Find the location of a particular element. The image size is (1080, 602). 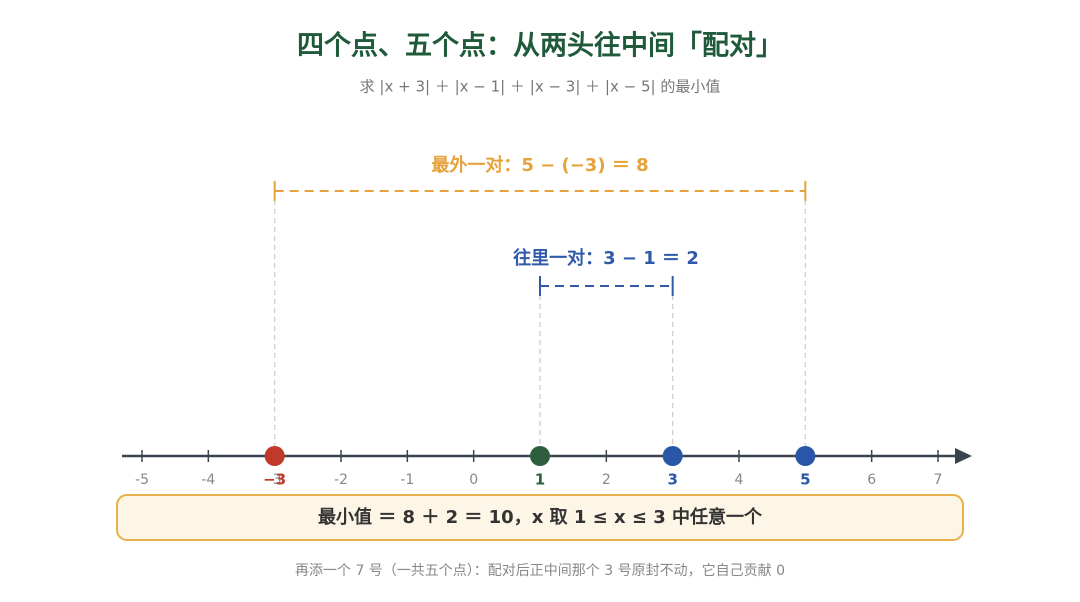

tick-label: 1 is located at coordinates (540, 480).